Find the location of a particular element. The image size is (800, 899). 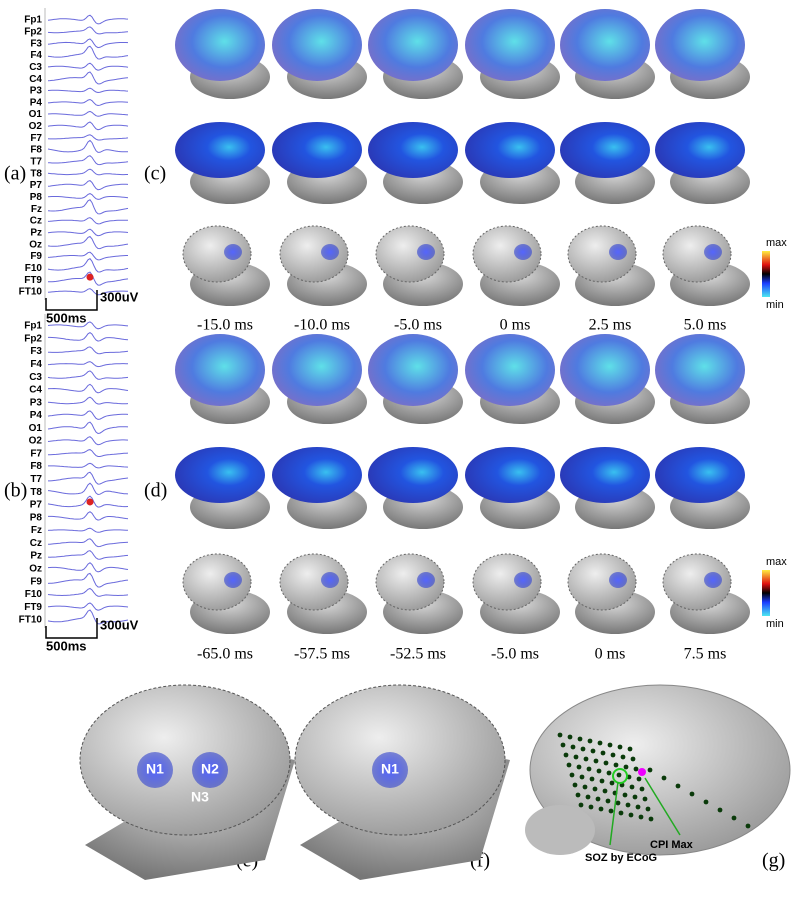

panel-label: (b) is located at coordinates (15, 491).